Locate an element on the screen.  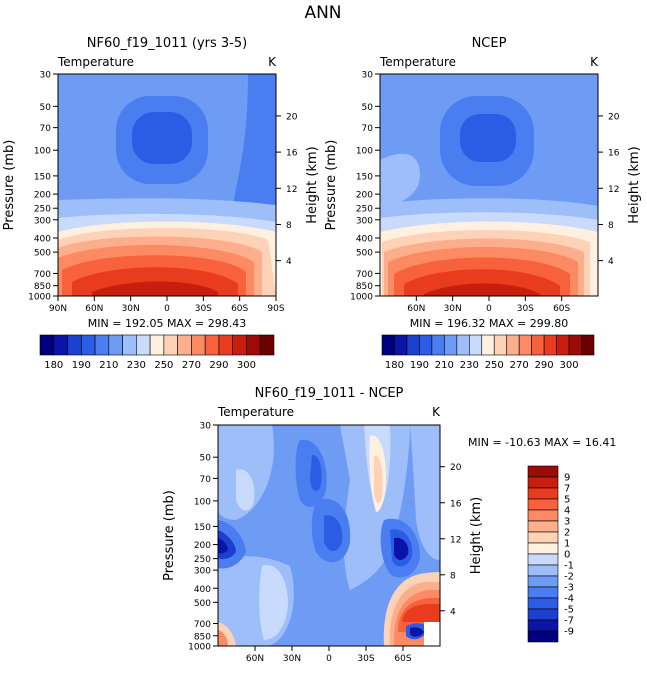
stats-label: MIN = 196.32 MAX = 299.80 is located at coordinates (489, 323).